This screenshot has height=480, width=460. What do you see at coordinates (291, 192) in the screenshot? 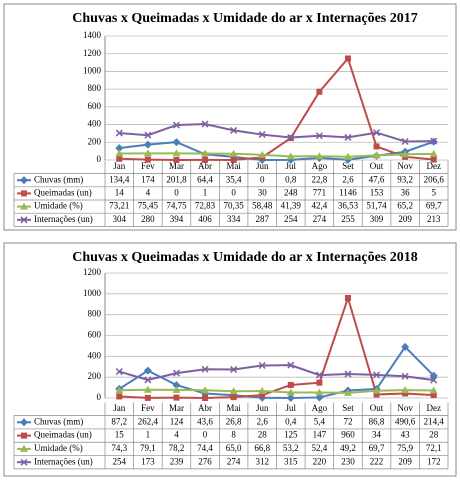
I see `table-value: 248` at bounding box center [291, 192].